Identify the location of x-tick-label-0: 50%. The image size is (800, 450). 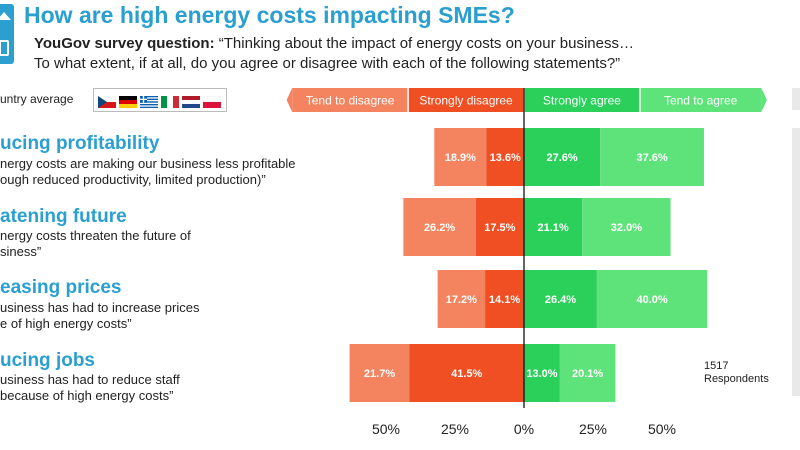
(386, 429).